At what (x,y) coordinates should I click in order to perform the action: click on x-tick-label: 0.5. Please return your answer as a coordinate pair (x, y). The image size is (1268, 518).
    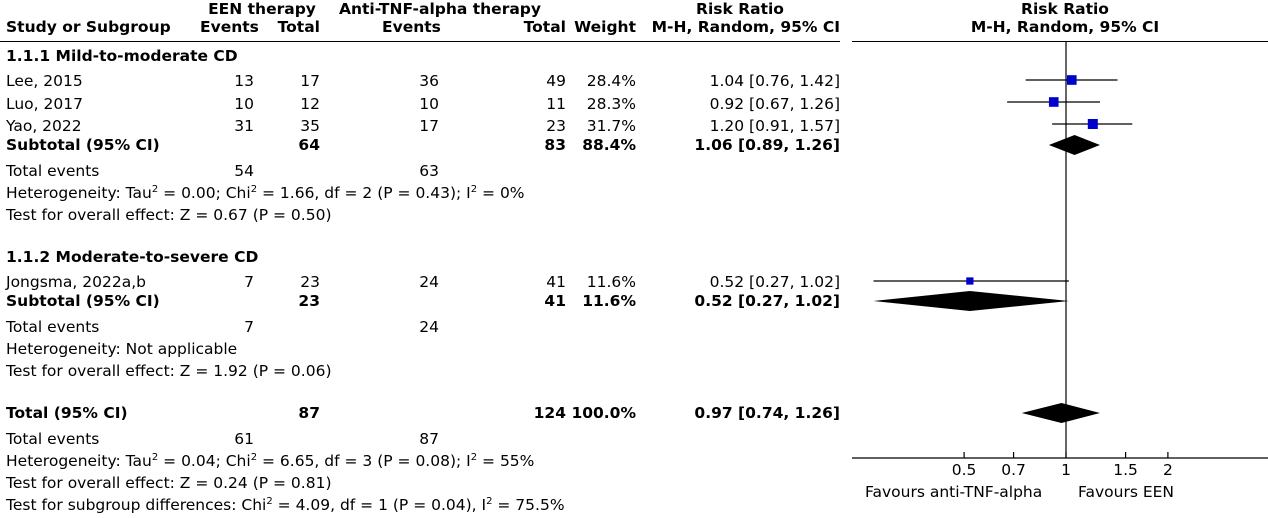
    Looking at the image, I should click on (964, 470).